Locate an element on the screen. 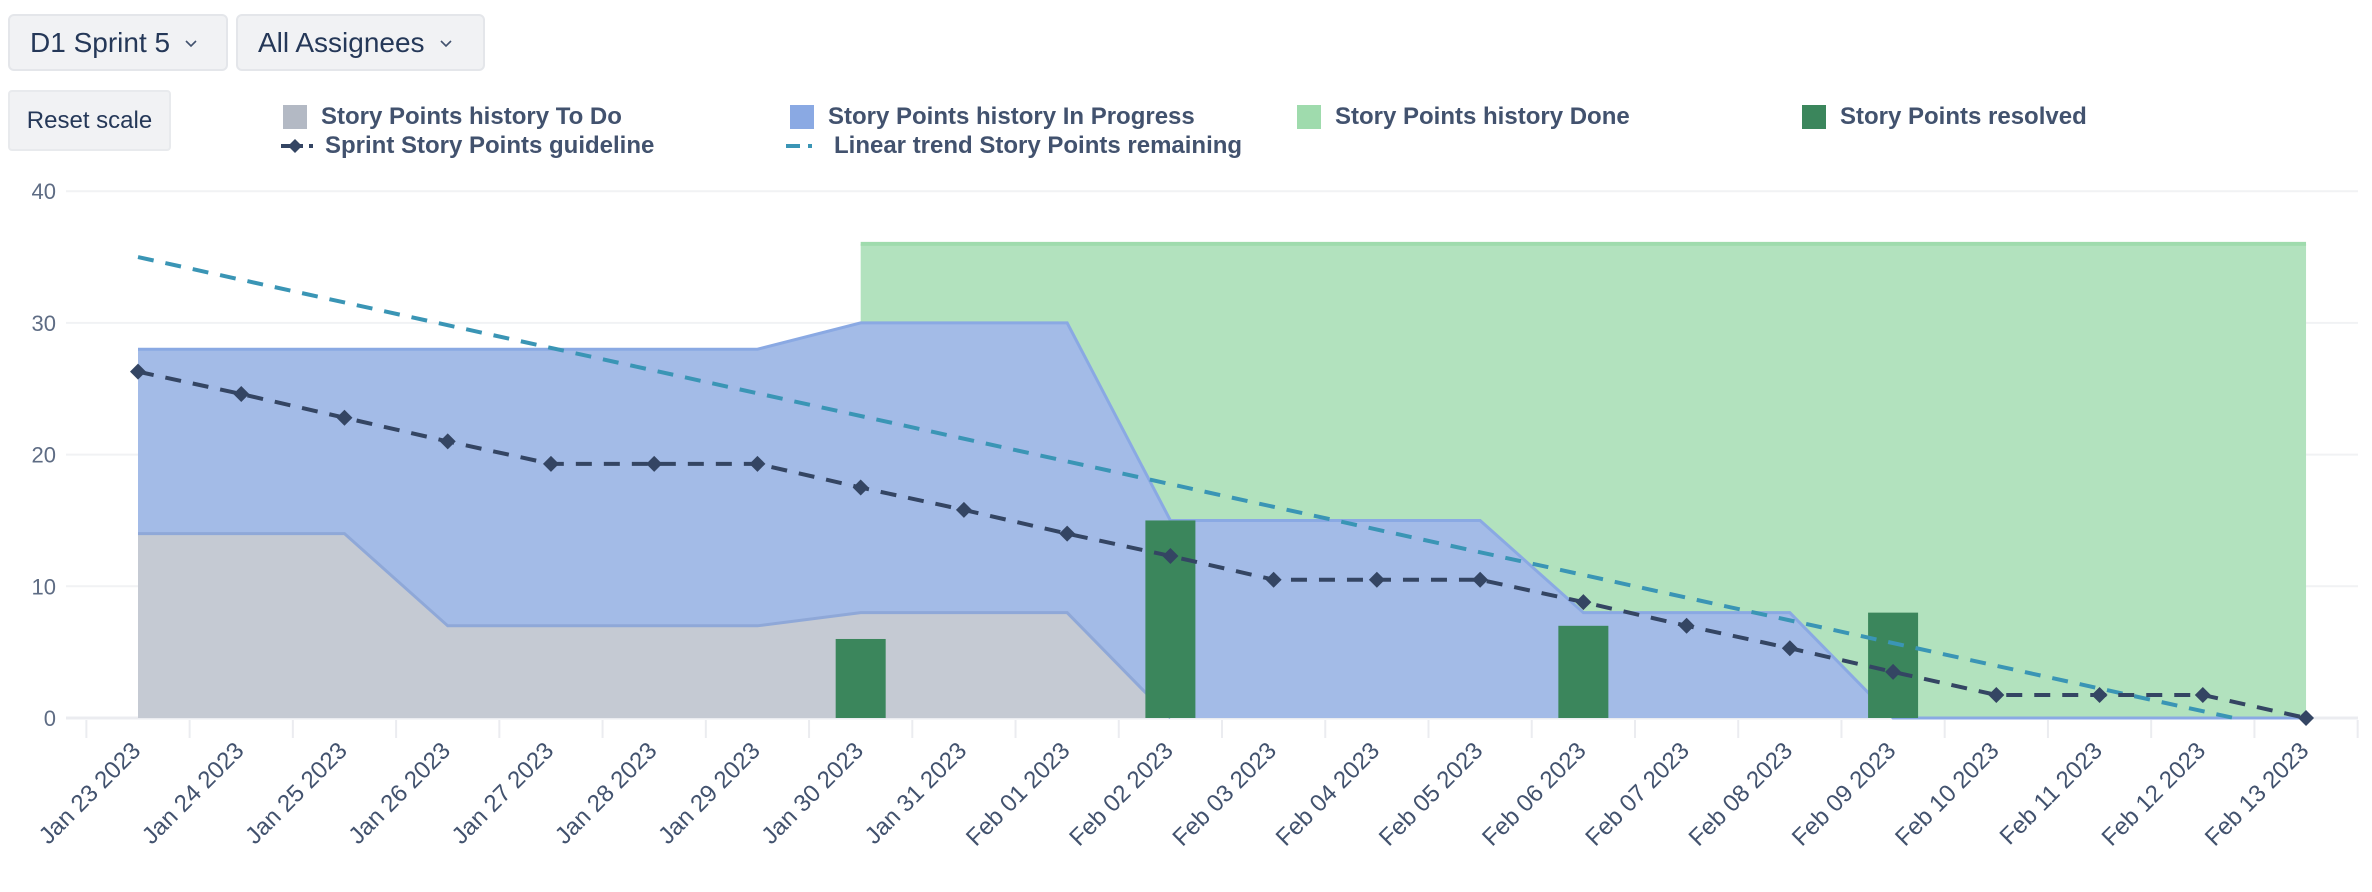 Image resolution: width=2372 pixels, height=892 pixels. legend-swatch-resolved is located at coordinates (1814, 117).